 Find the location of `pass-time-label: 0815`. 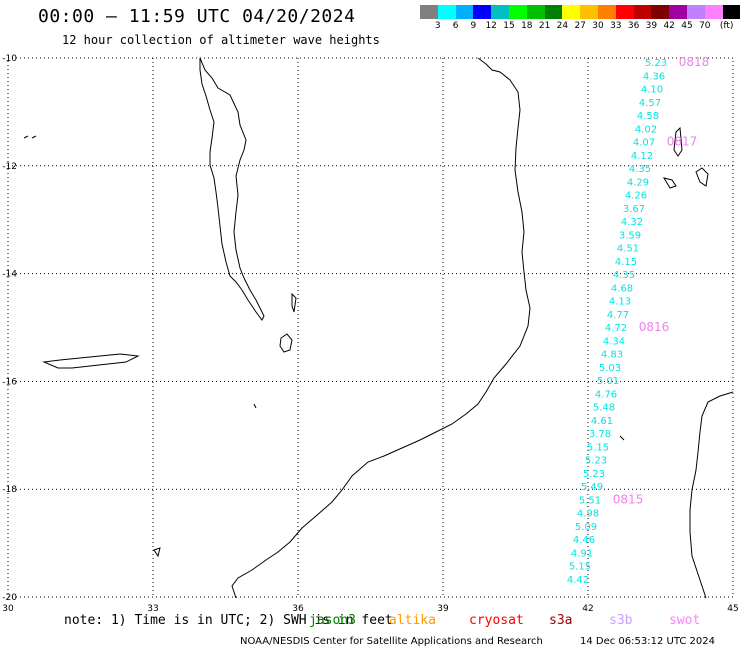

pass-time-label: 0815 is located at coordinates (628, 499).